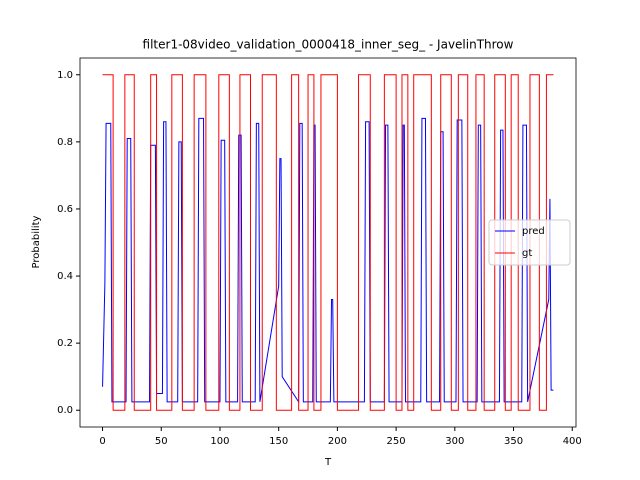 The width and height of the screenshot is (640, 480). Describe the element at coordinates (65, 75) in the screenshot. I see `y-tick-label: 1.0` at that location.